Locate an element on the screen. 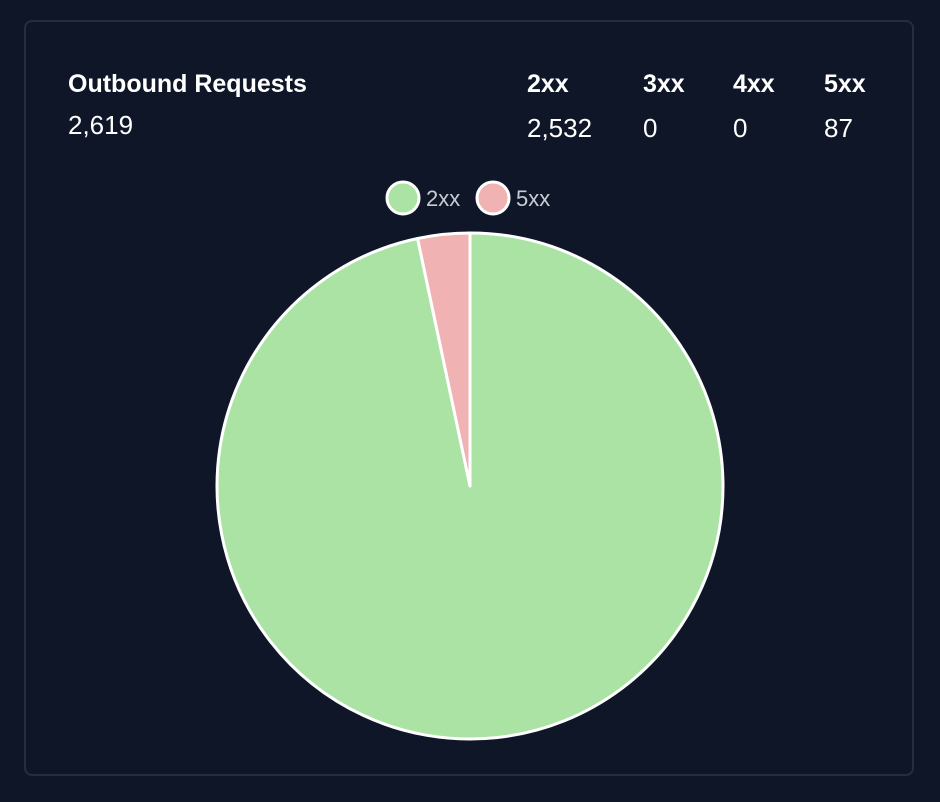 Image resolution: width=940 pixels, height=802 pixels. stat-2xx-value: 2,532 is located at coordinates (560, 128).